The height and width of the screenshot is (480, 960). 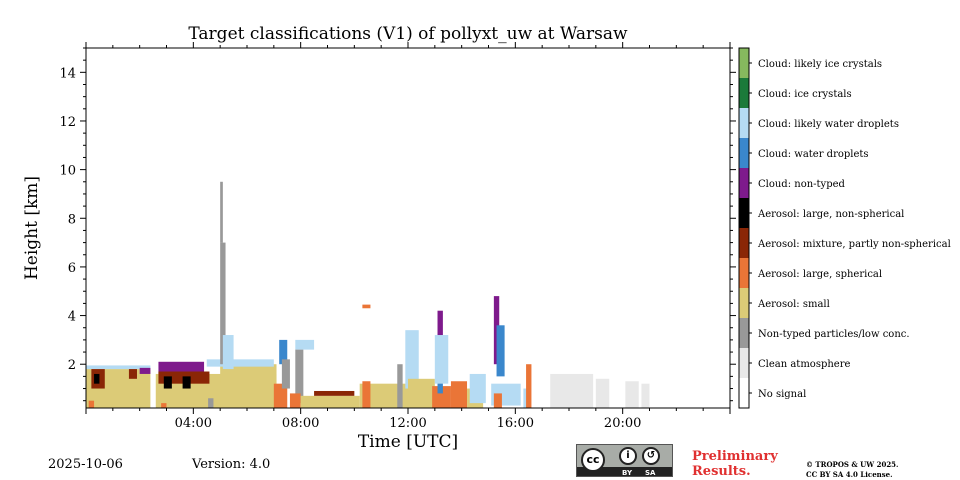 I want to click on cc-license-badge: cc i ↺ BY SA, so click(x=624, y=460).